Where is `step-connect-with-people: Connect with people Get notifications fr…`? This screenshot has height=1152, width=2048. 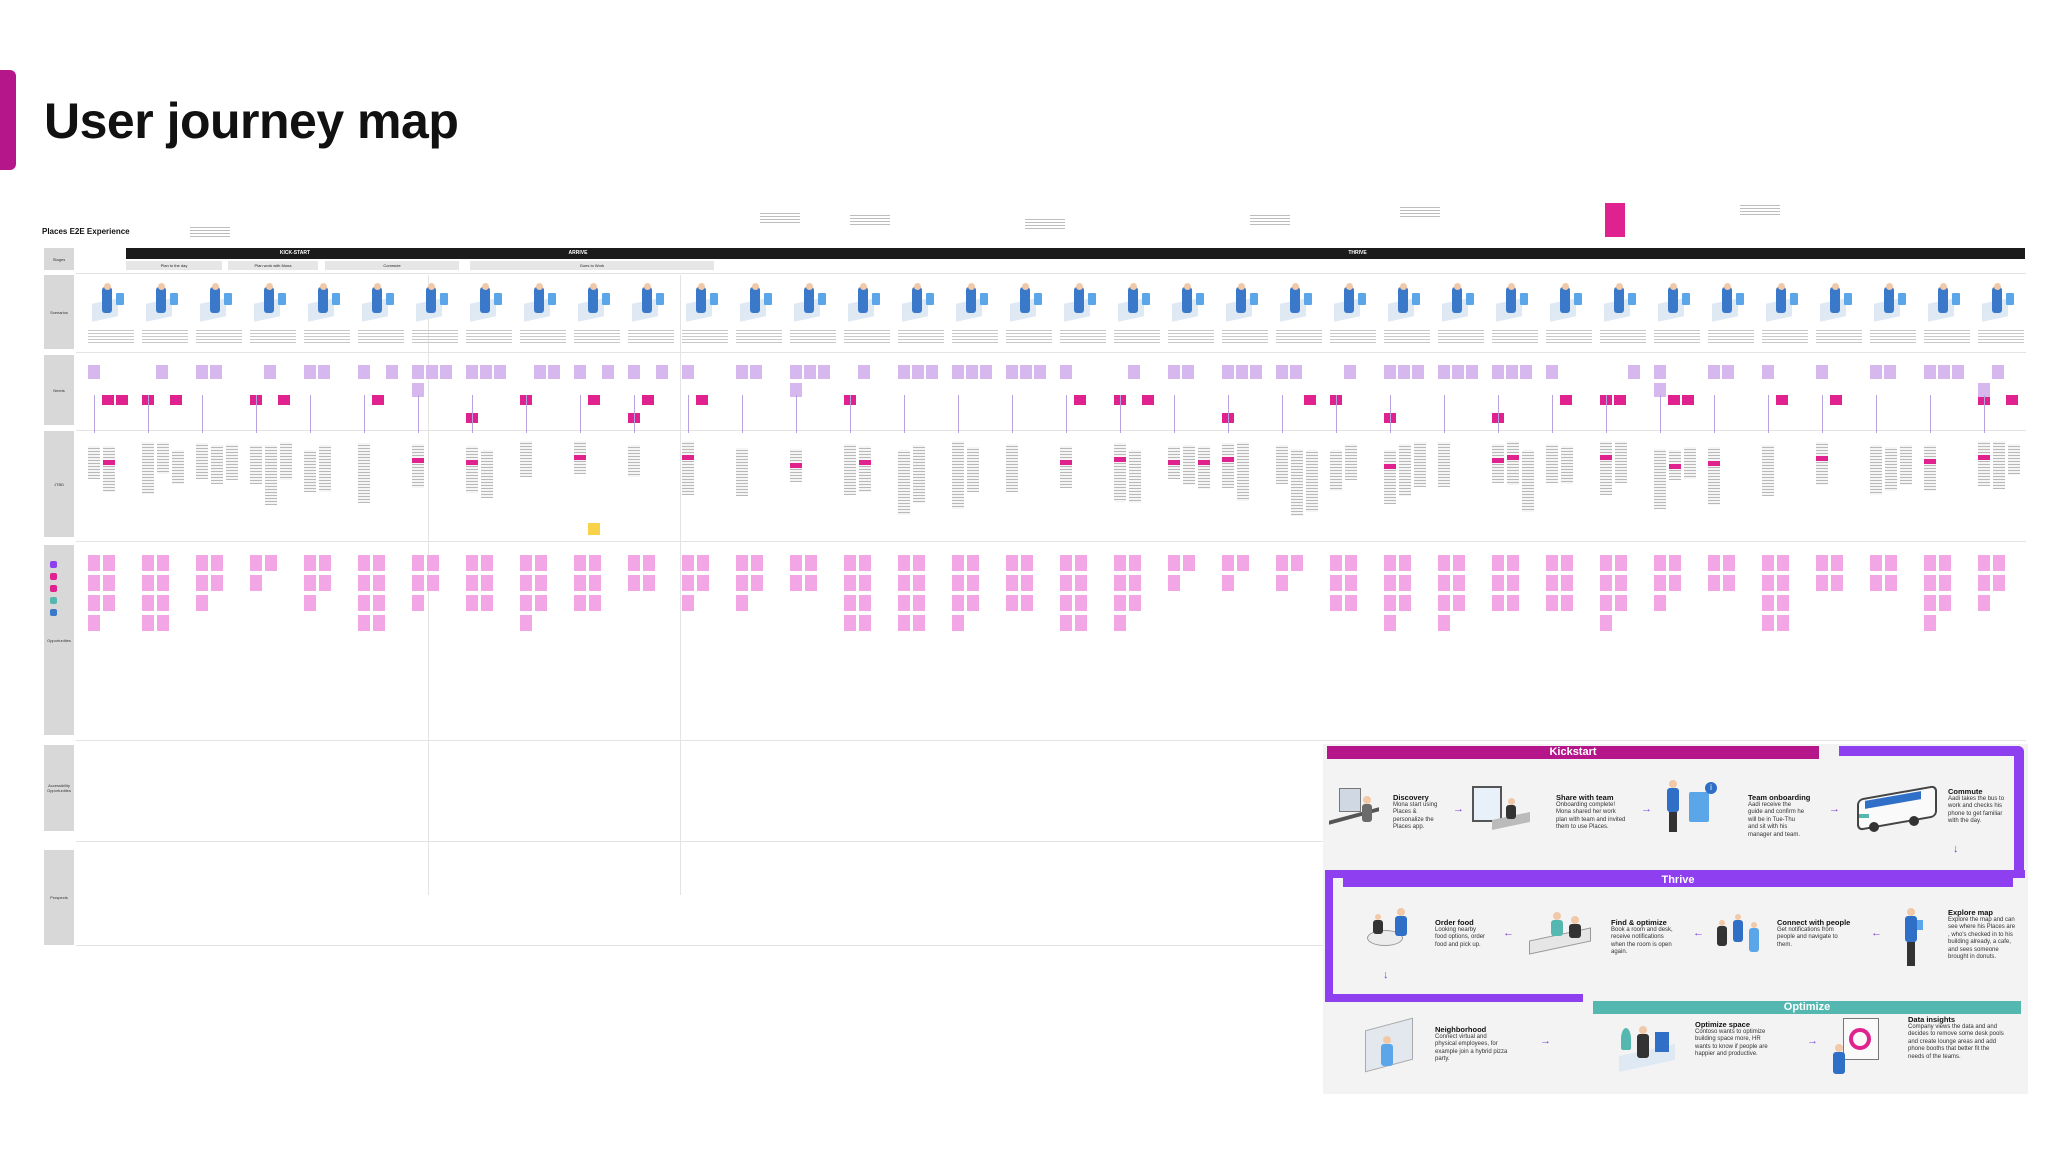
step-connect-with-people: Connect with people Get notifications fr… is located at coordinates (1814, 933).